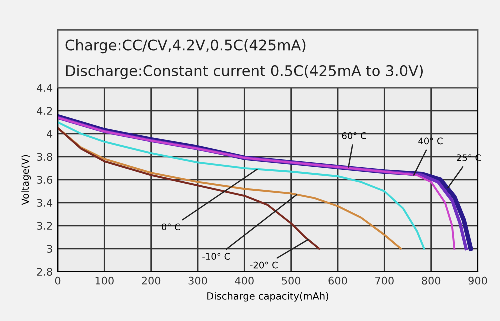 The image size is (500, 321). What do you see at coordinates (431, 280) in the screenshot?
I see `x-tick-label: 800` at bounding box center [431, 280].